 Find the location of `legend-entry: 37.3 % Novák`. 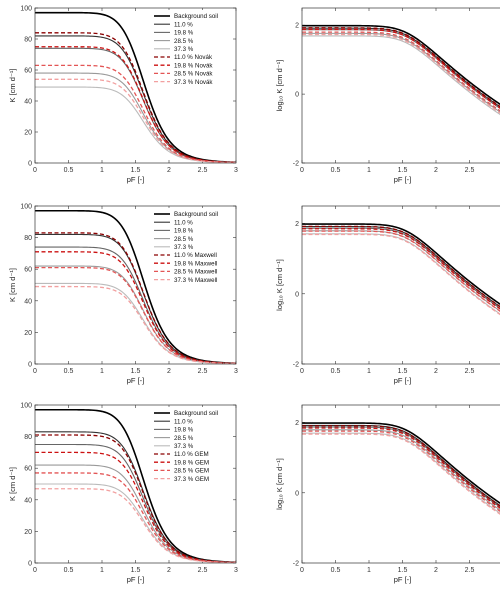

legend-entry: 37.3 % Novák is located at coordinates (193, 82).